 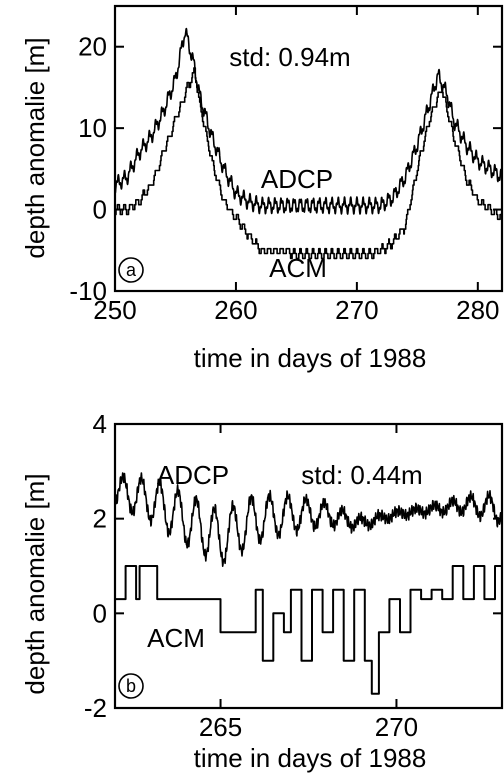 What do you see at coordinates (88, 291) in the screenshot?
I see `y-tick-label: -10` at bounding box center [88, 291].